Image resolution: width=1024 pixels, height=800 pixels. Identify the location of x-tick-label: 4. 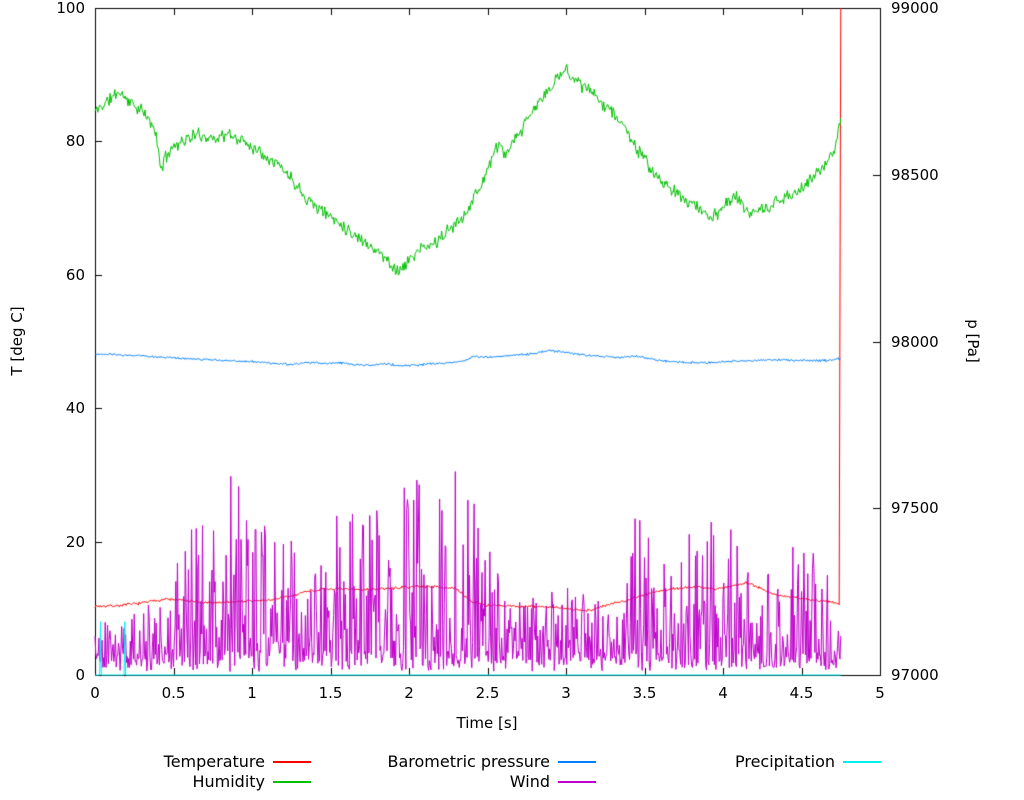
(723, 693).